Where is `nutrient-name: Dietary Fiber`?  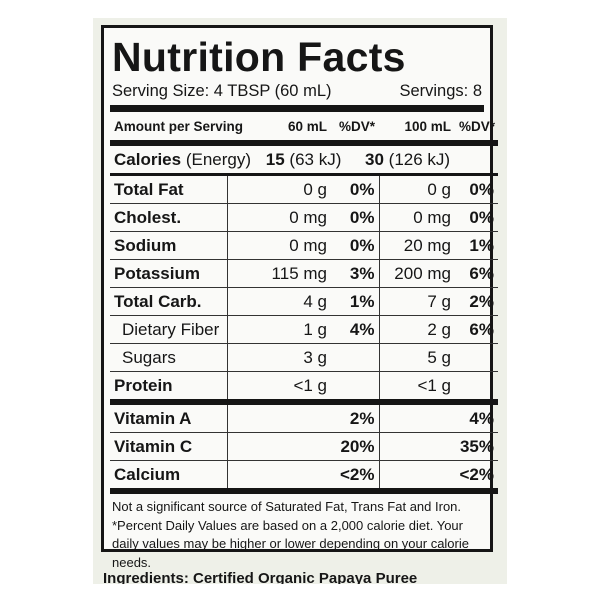 nutrient-name: Dietary Fiber is located at coordinates (168, 329).